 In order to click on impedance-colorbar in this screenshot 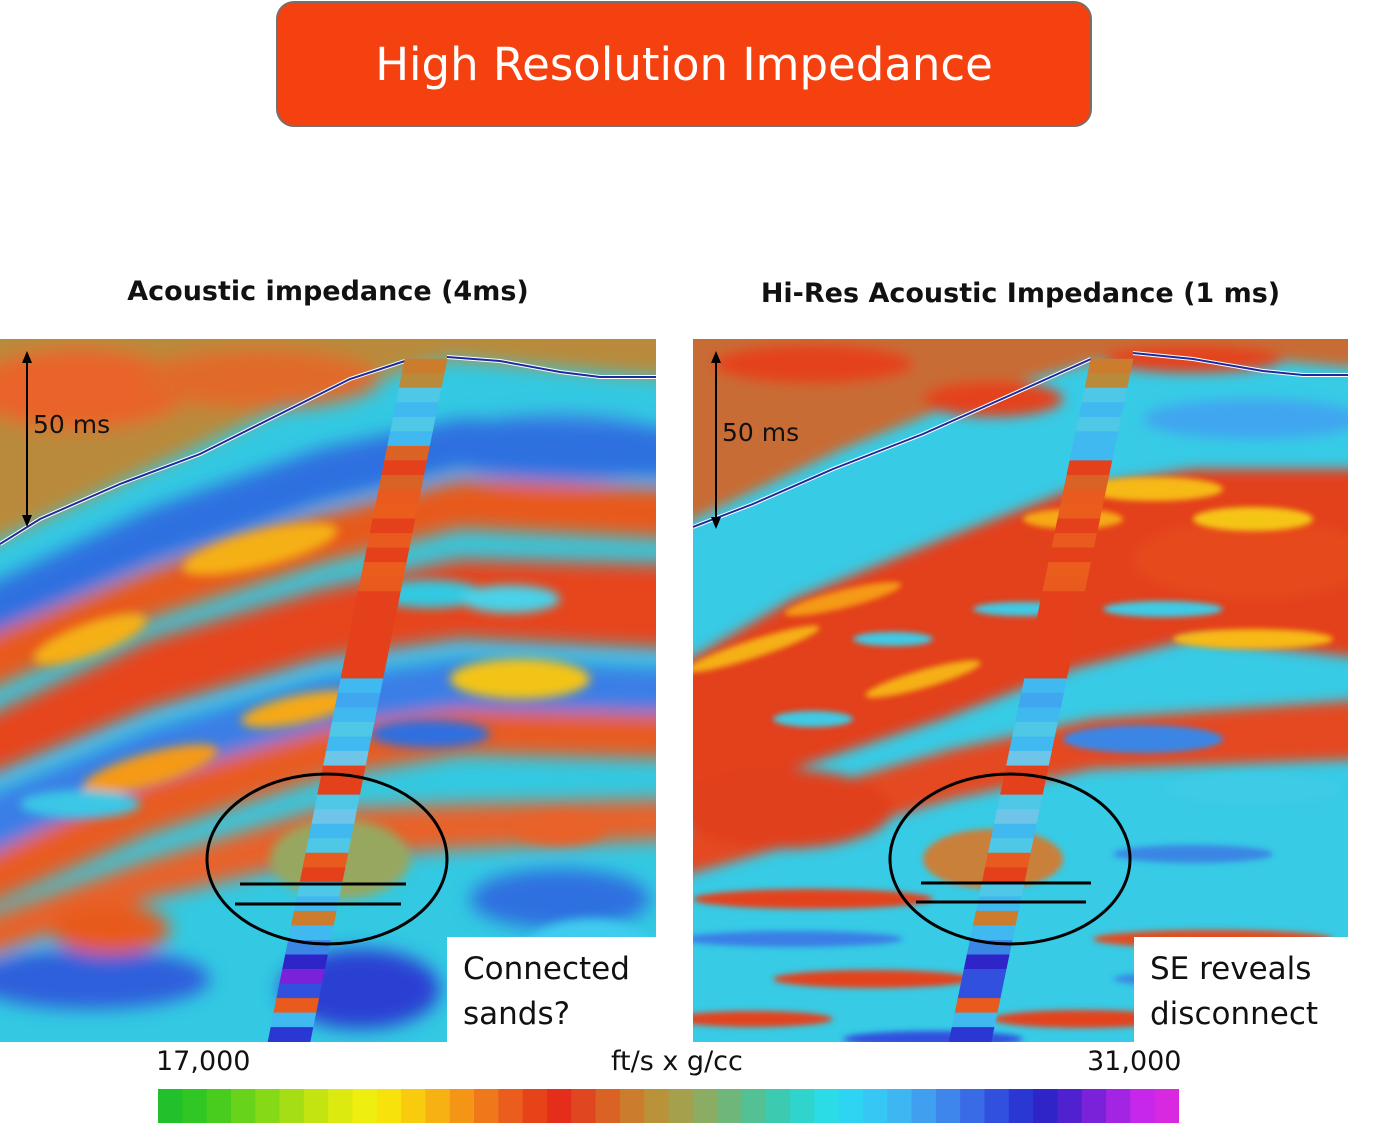, I will do `click(668, 1106)`.